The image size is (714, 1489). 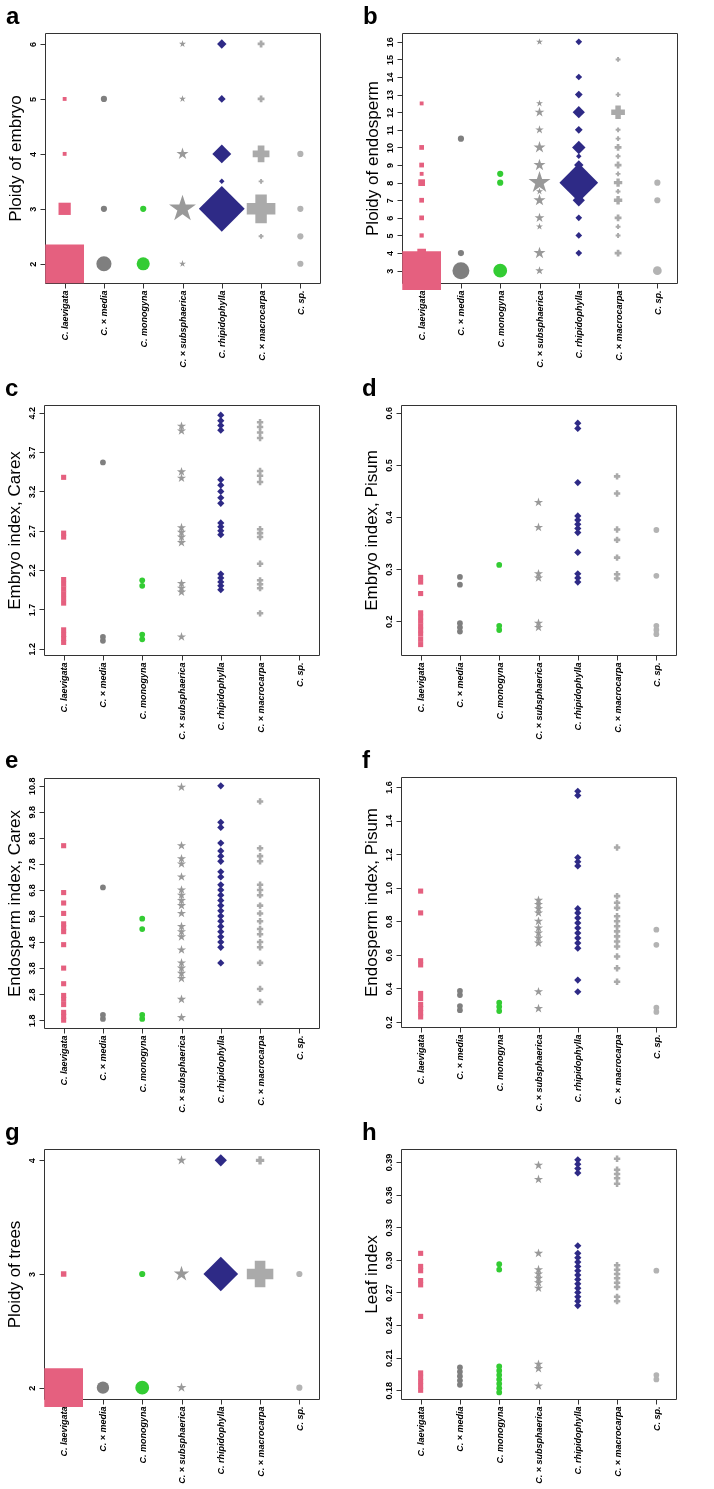 What do you see at coordinates (370, 15) in the screenshot?
I see `chart-title: b` at bounding box center [370, 15].